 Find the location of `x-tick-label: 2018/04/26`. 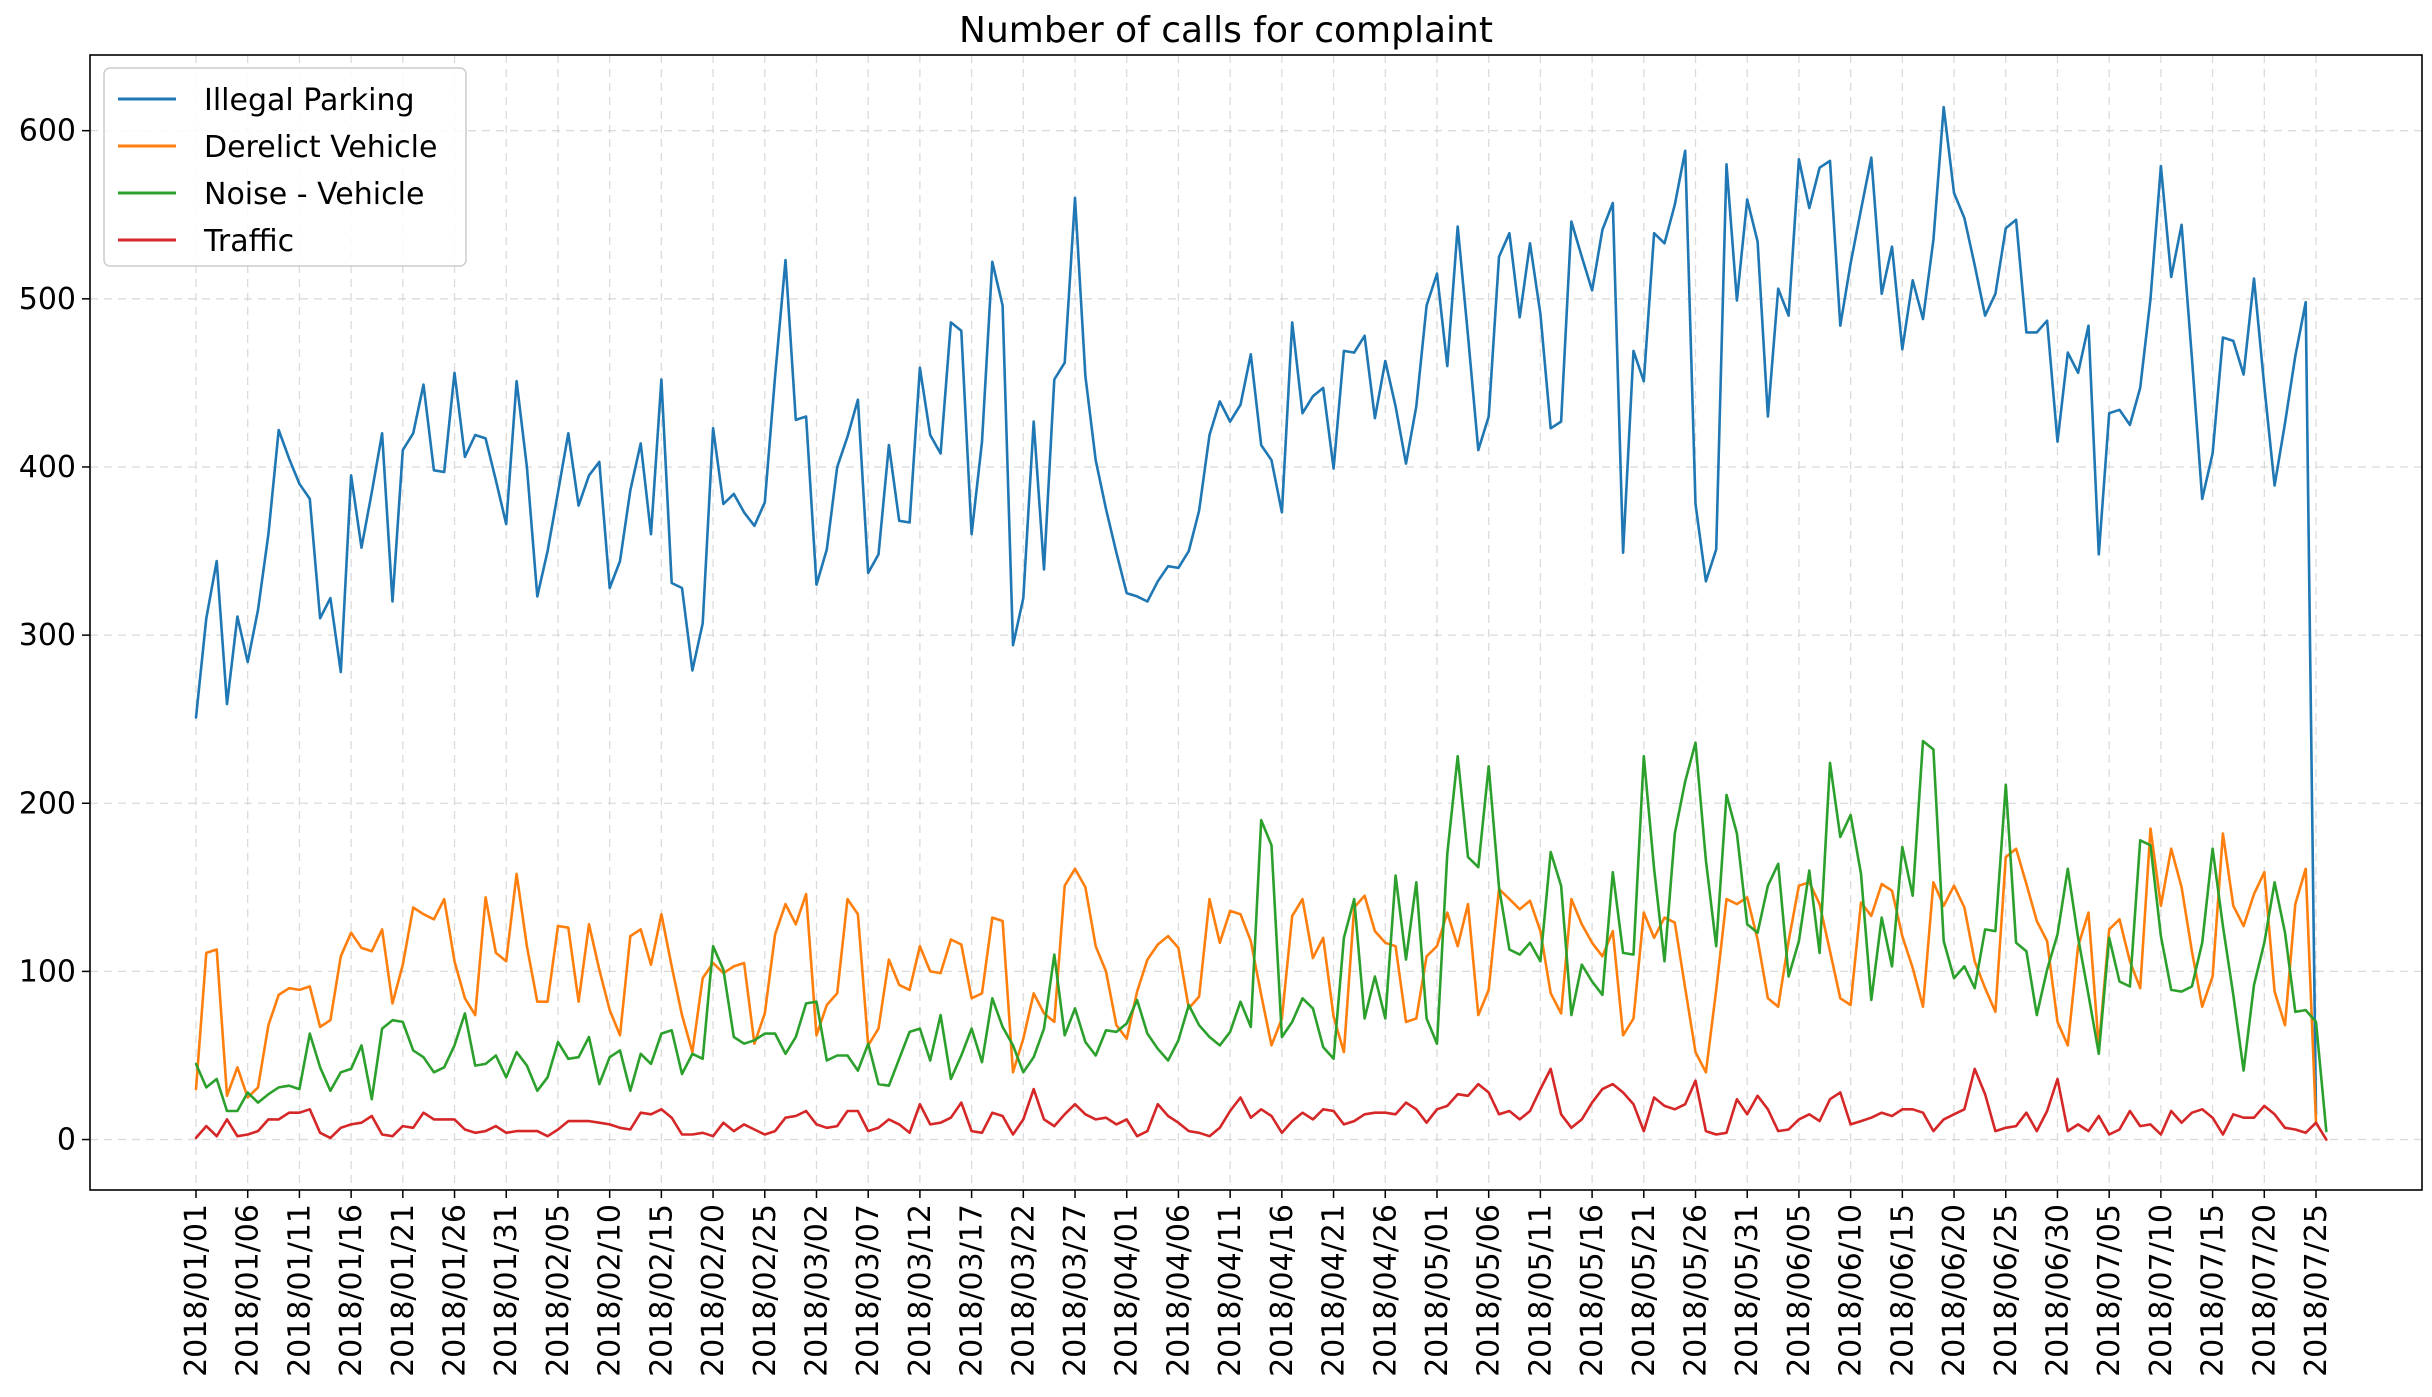

x-tick-label: 2018/04/26 is located at coordinates (1385, 1290).